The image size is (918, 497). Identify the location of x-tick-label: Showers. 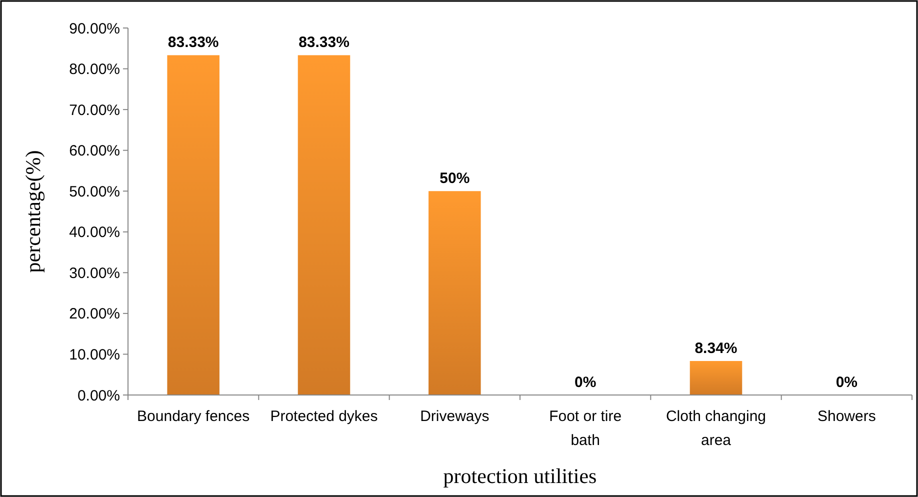
(846, 416).